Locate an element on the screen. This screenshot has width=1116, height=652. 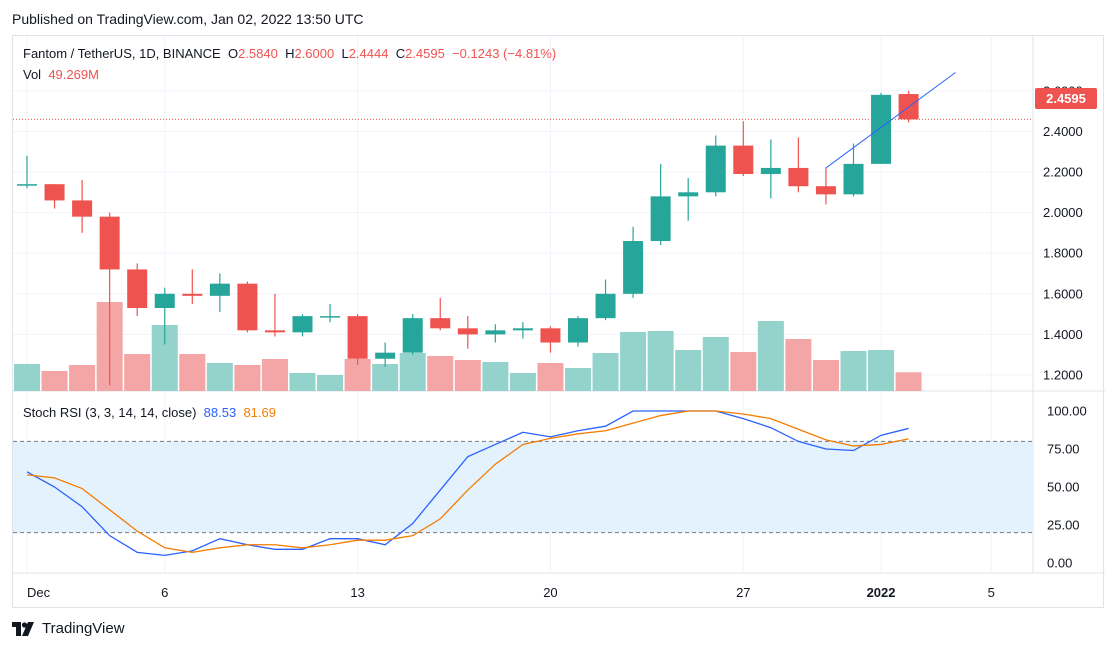
stoch-rsi-label: Stoch RSI (3, 3, 14, 14, close) is located at coordinates (110, 412).